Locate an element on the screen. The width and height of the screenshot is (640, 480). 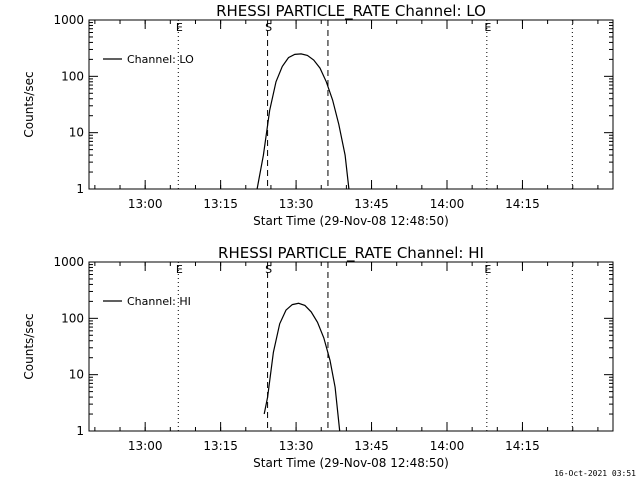
legend-label: Channel: HI is located at coordinates (159, 301).